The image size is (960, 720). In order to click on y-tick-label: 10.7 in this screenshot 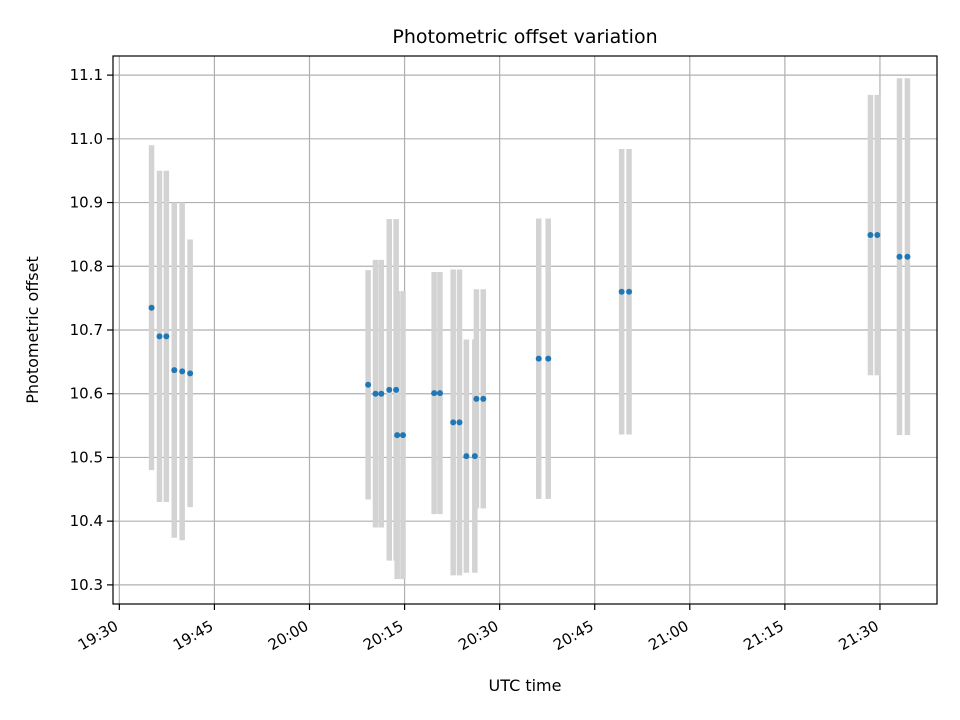, I will do `click(86, 330)`.